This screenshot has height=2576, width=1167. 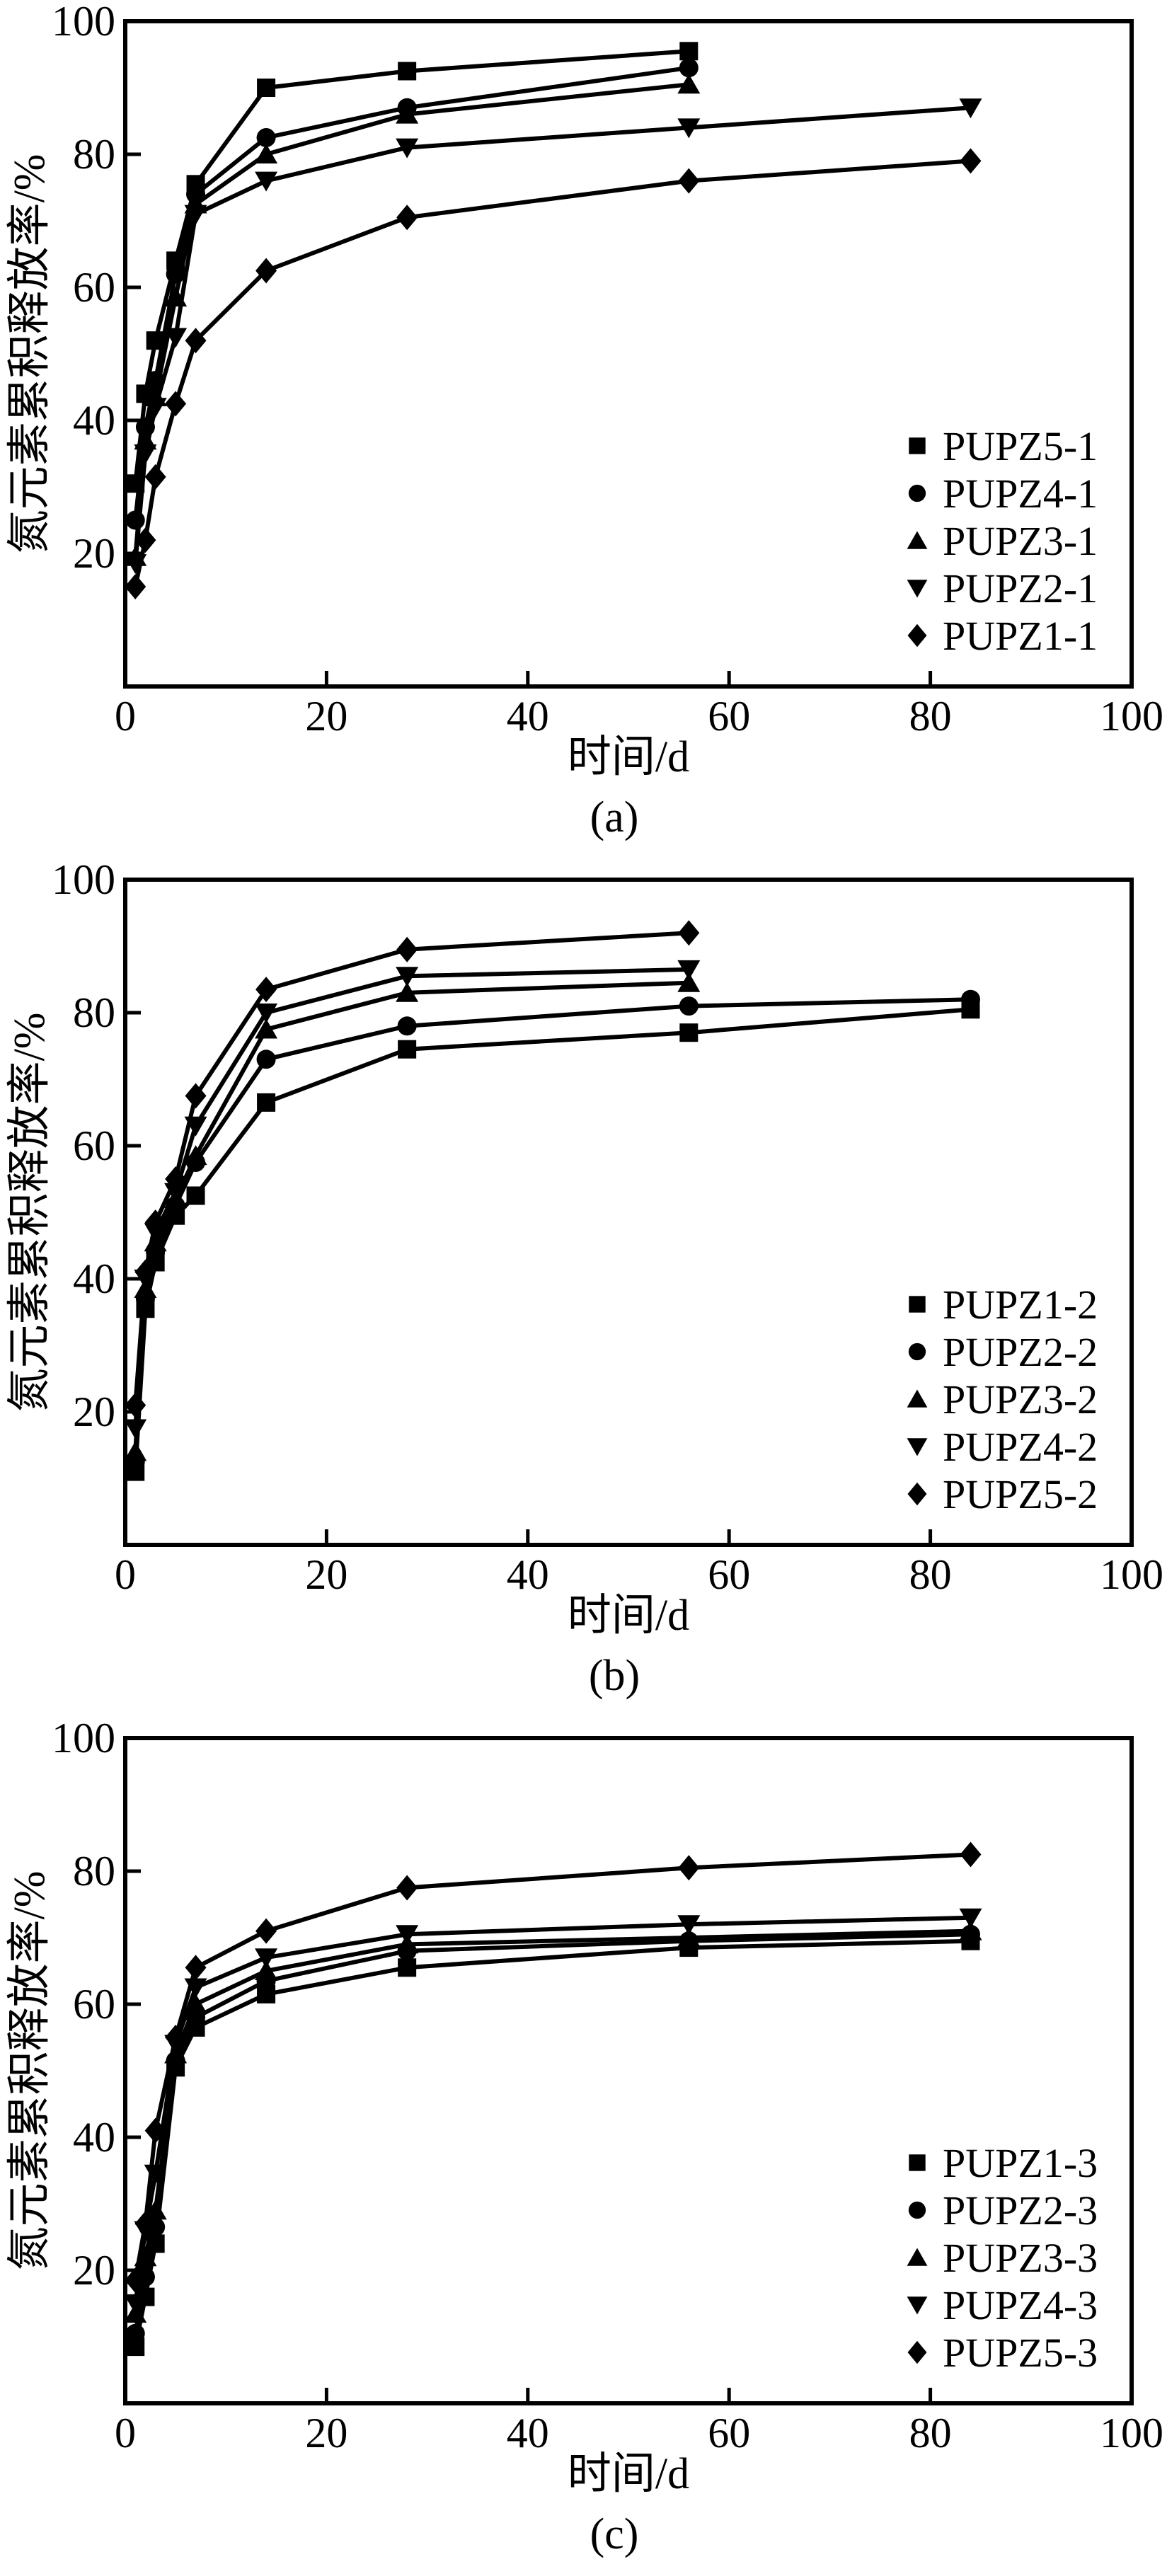 What do you see at coordinates (1020, 2305) in the screenshot?
I see `legend-label-PUPZ4-3: PUPZ4-3` at bounding box center [1020, 2305].